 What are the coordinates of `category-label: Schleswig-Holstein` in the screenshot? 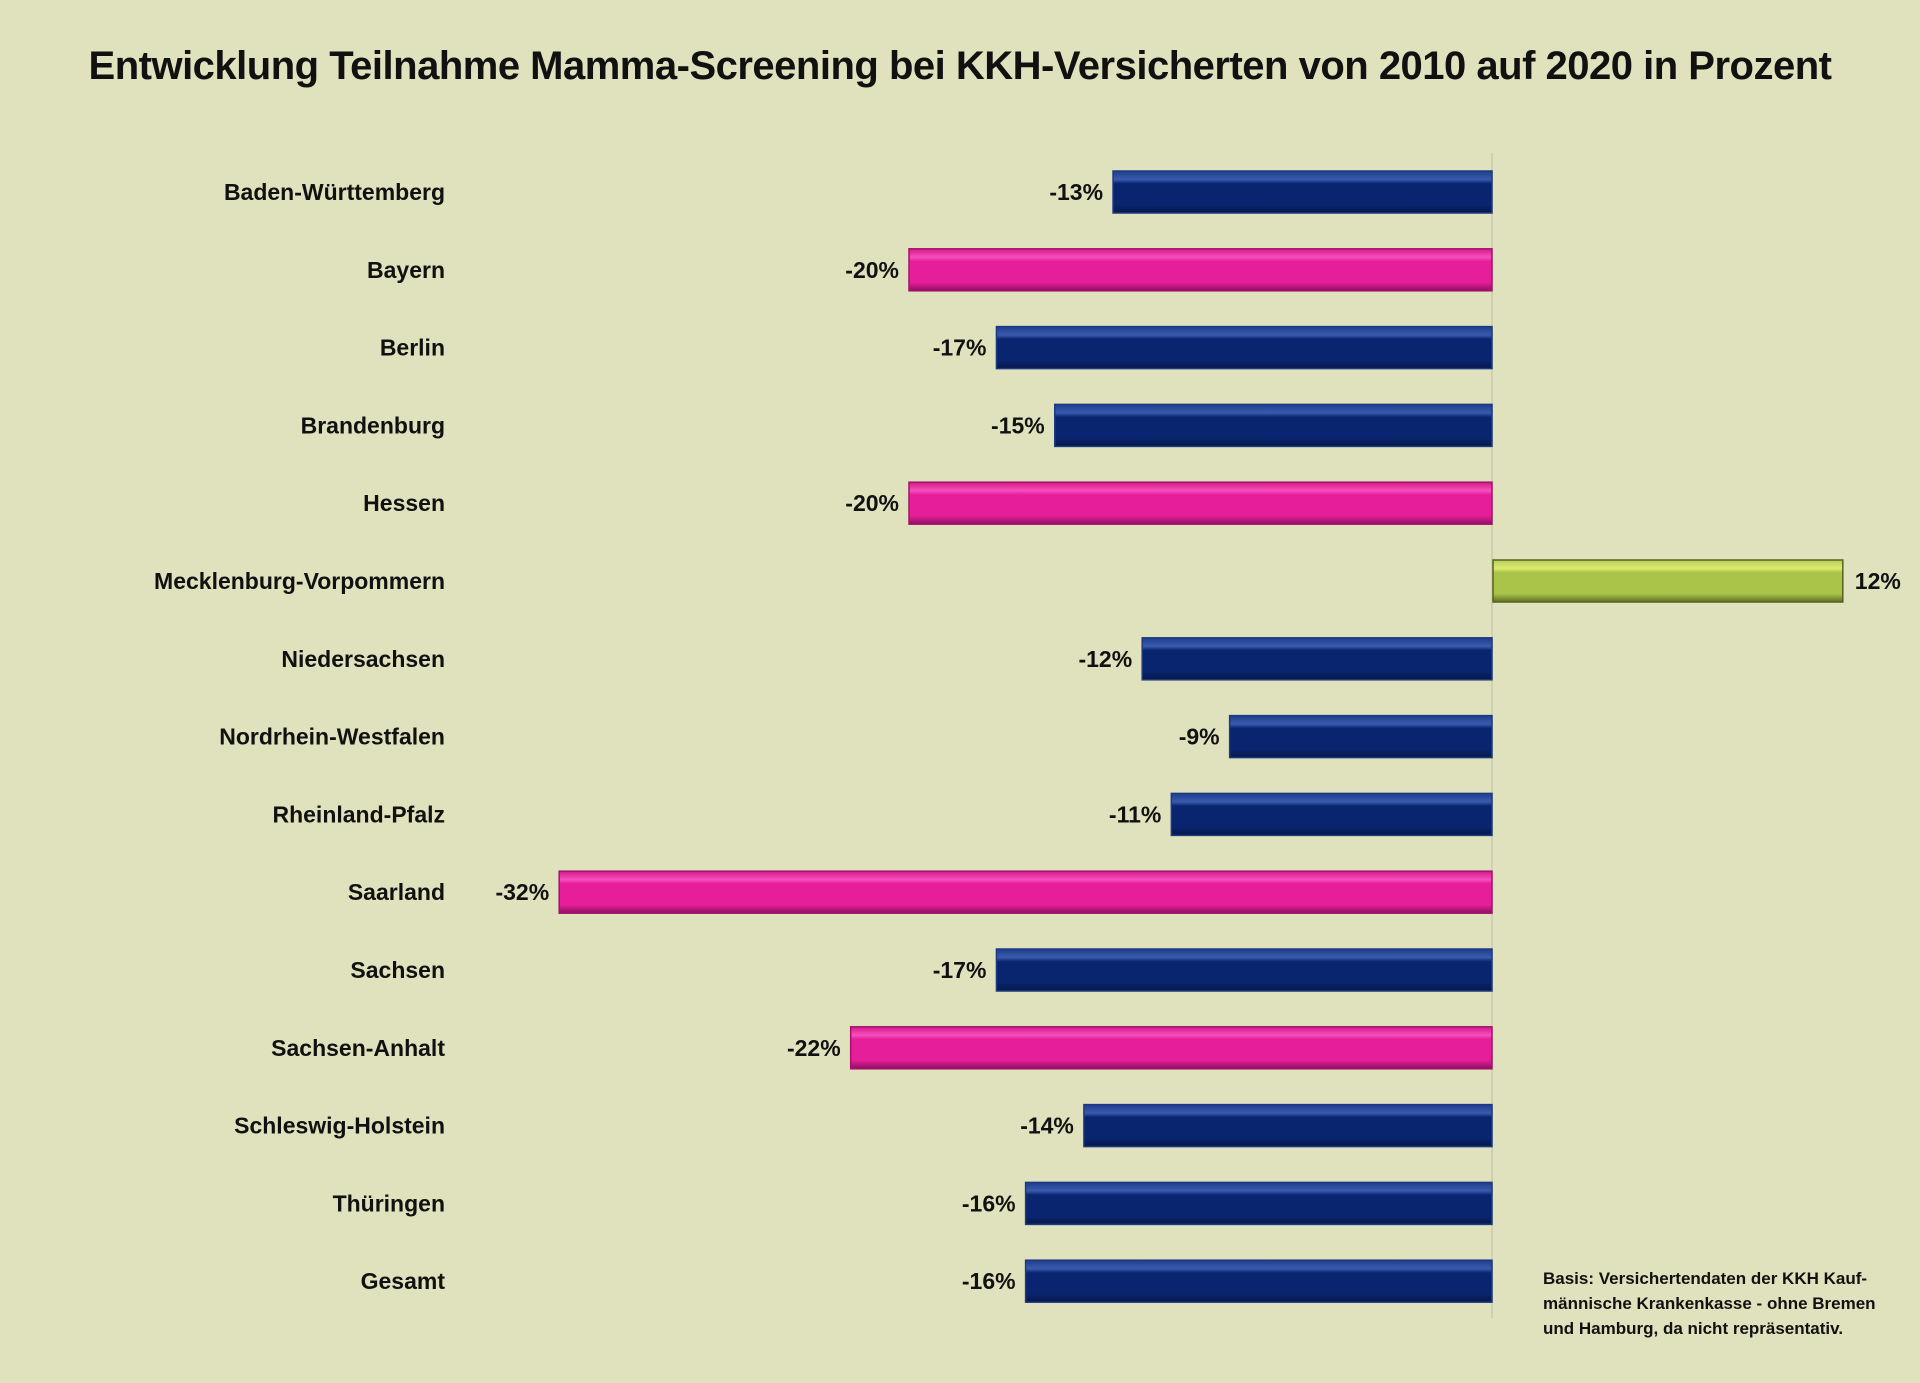 It's located at (339, 1126).